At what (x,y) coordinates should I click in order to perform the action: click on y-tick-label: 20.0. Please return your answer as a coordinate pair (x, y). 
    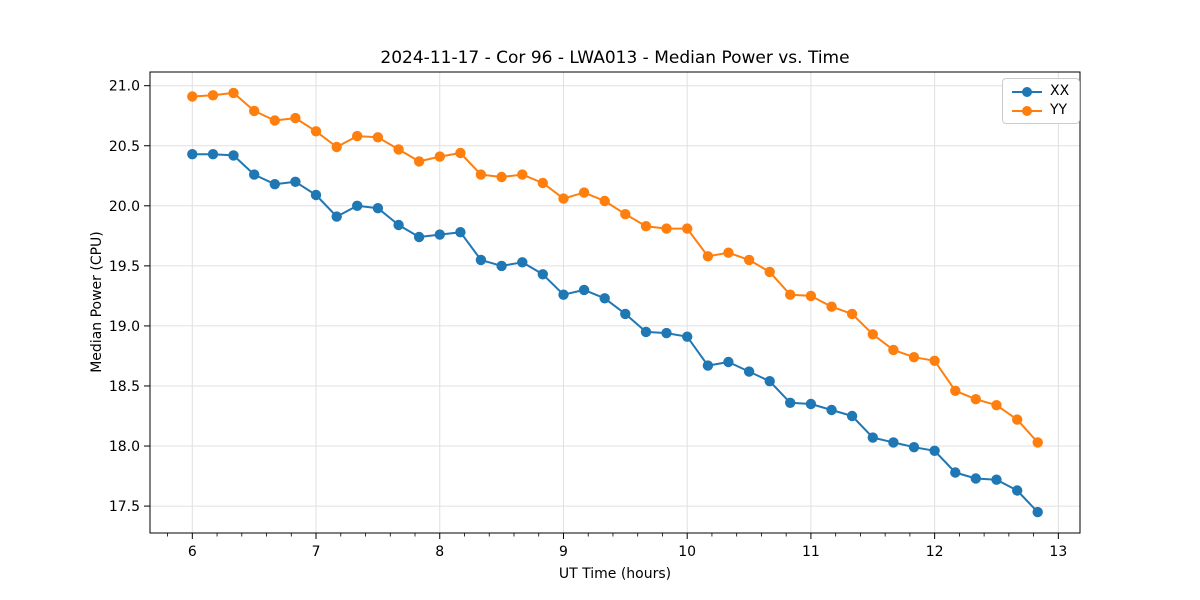
    Looking at the image, I should click on (124, 207).